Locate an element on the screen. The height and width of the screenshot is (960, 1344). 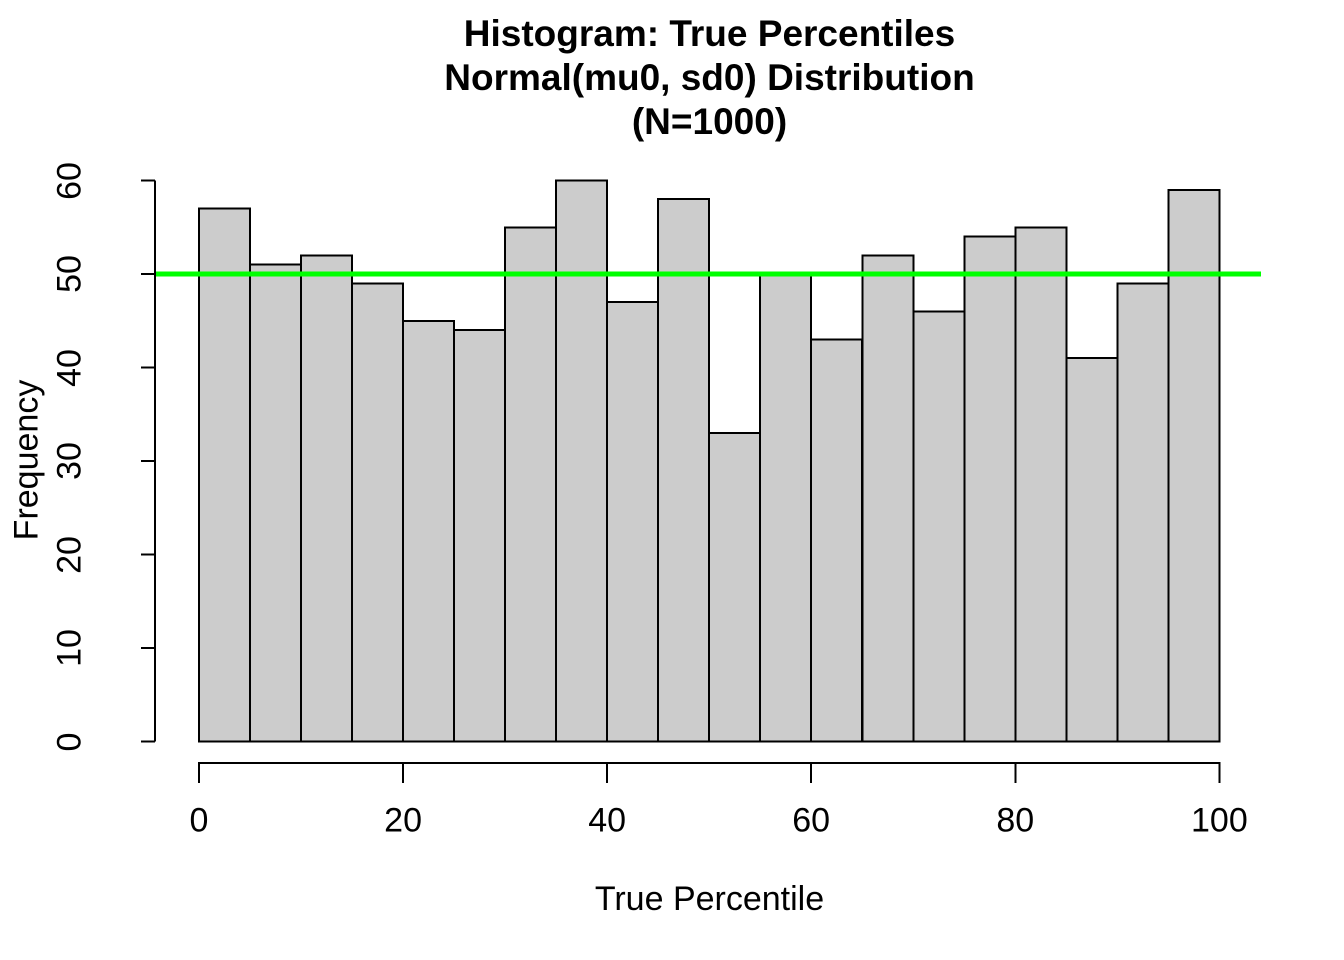
y-tick-label: 0 is located at coordinates (69, 741).